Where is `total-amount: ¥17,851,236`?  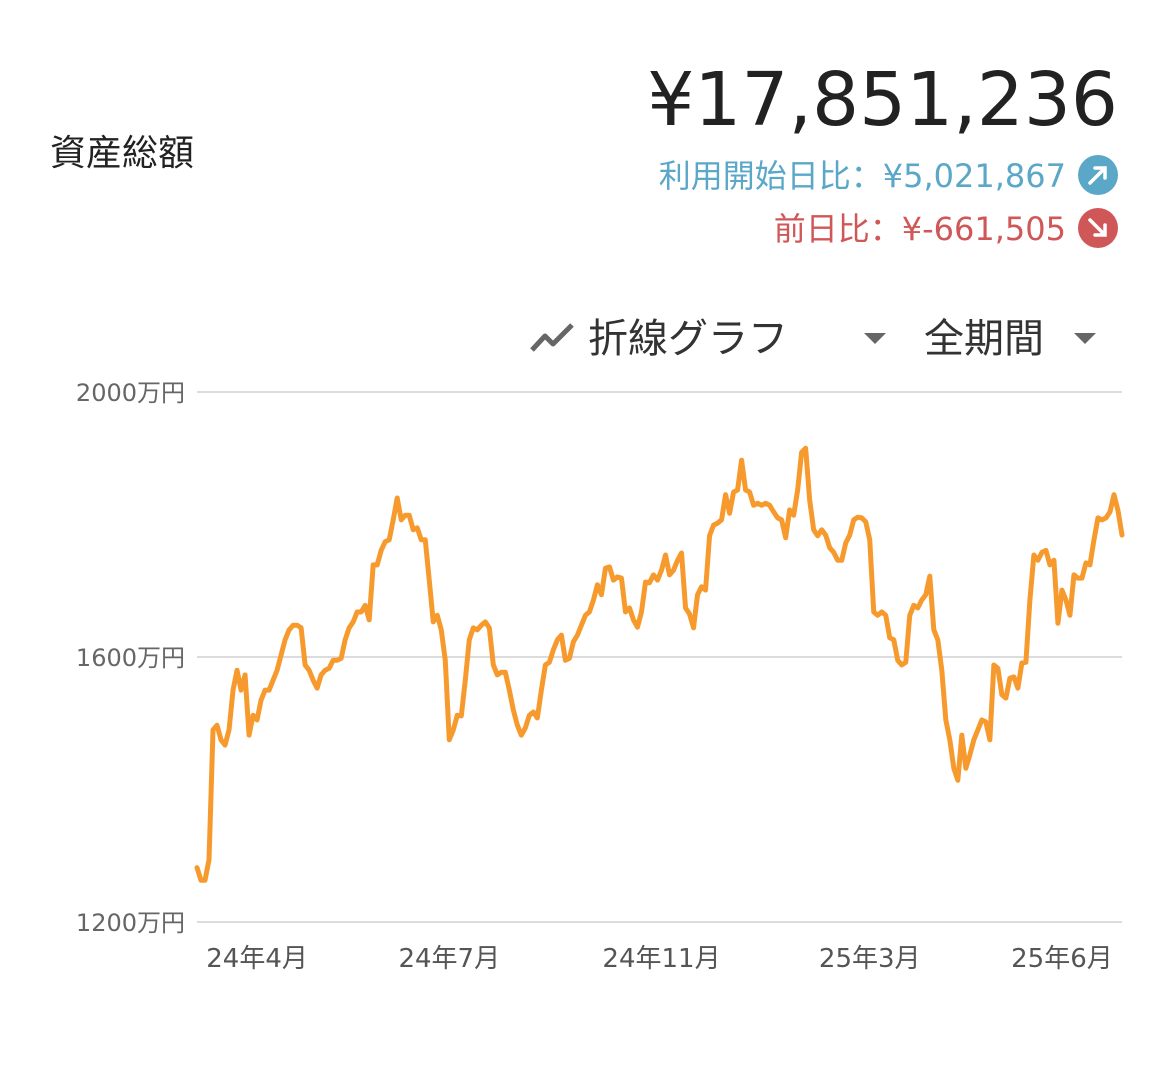
total-amount: ¥17,851,236 is located at coordinates (882, 100).